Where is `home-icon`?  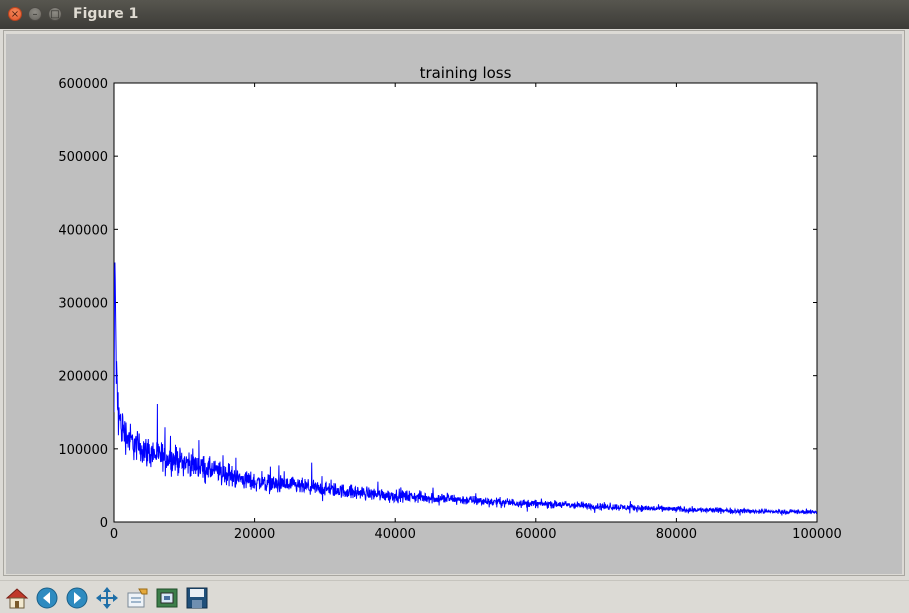
home-icon is located at coordinates (16, 597).